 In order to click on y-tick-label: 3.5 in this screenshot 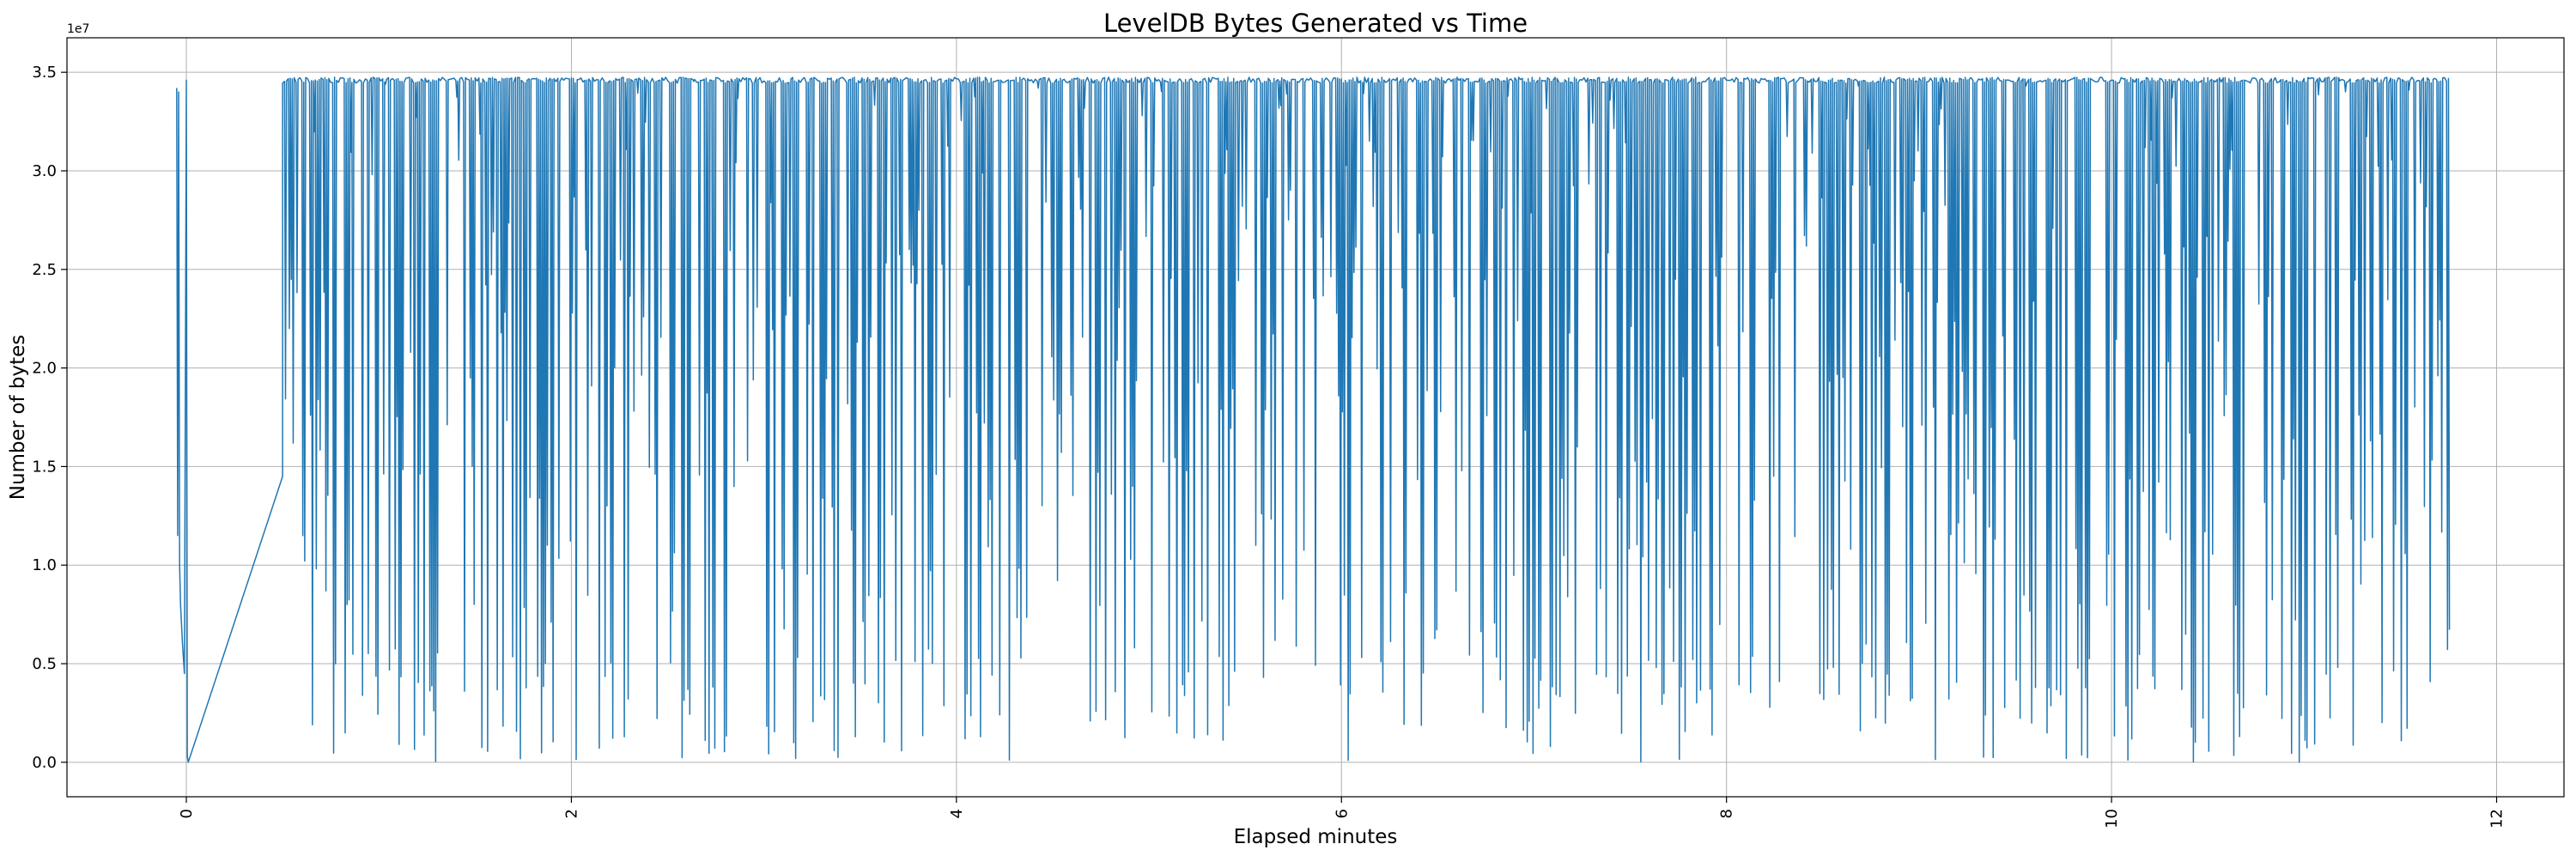, I will do `click(44, 73)`.